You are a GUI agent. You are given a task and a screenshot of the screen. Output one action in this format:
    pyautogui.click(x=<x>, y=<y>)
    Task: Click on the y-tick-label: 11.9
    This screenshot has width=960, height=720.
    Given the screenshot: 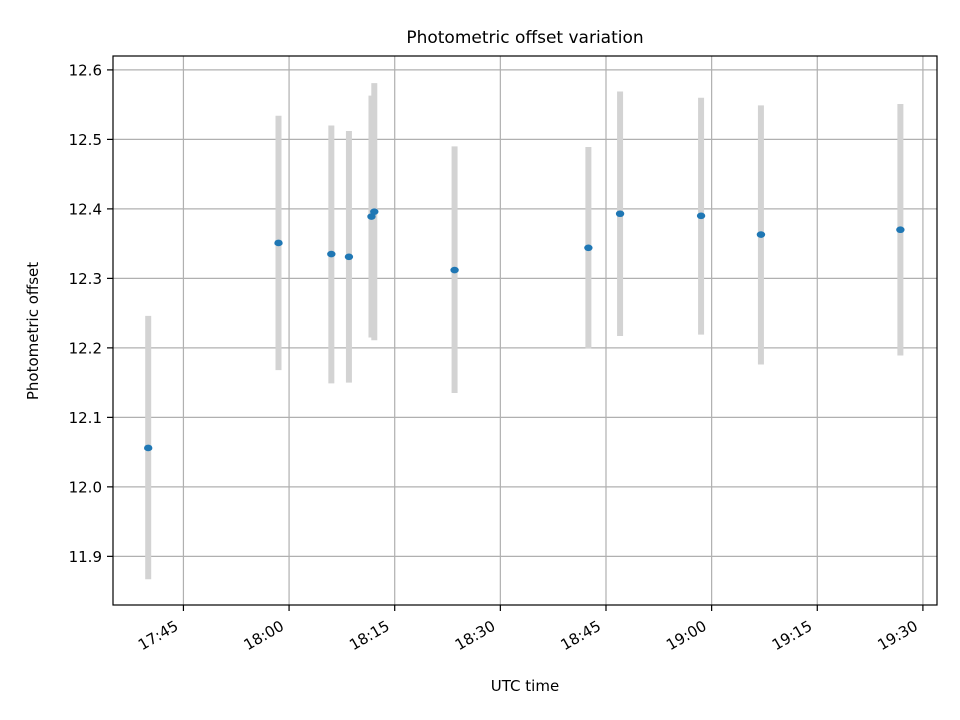 What is the action you would take?
    pyautogui.click(x=85, y=557)
    